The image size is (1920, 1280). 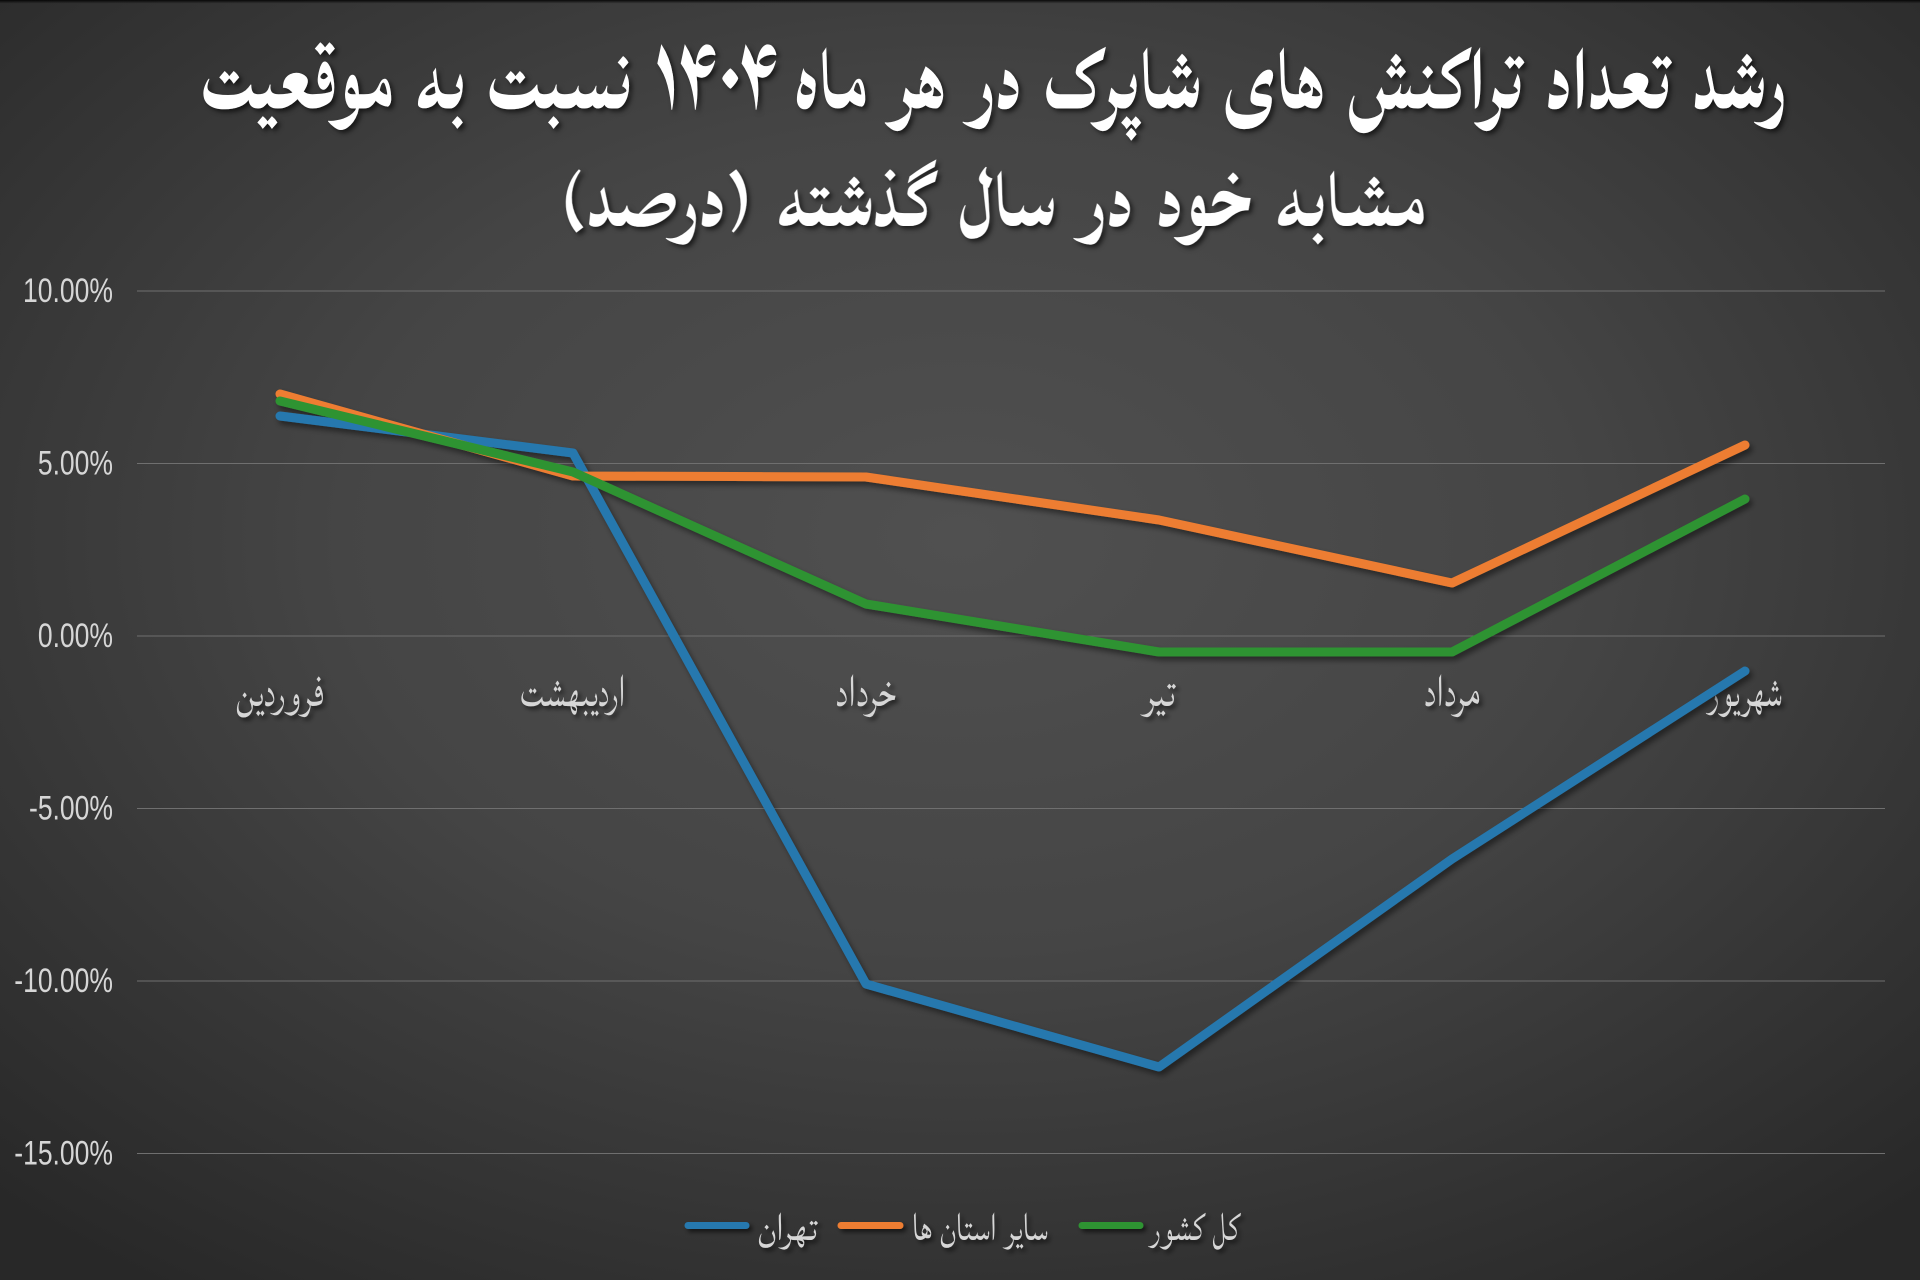 I want to click on svg-text: 10.00%, so click(x=68, y=291).